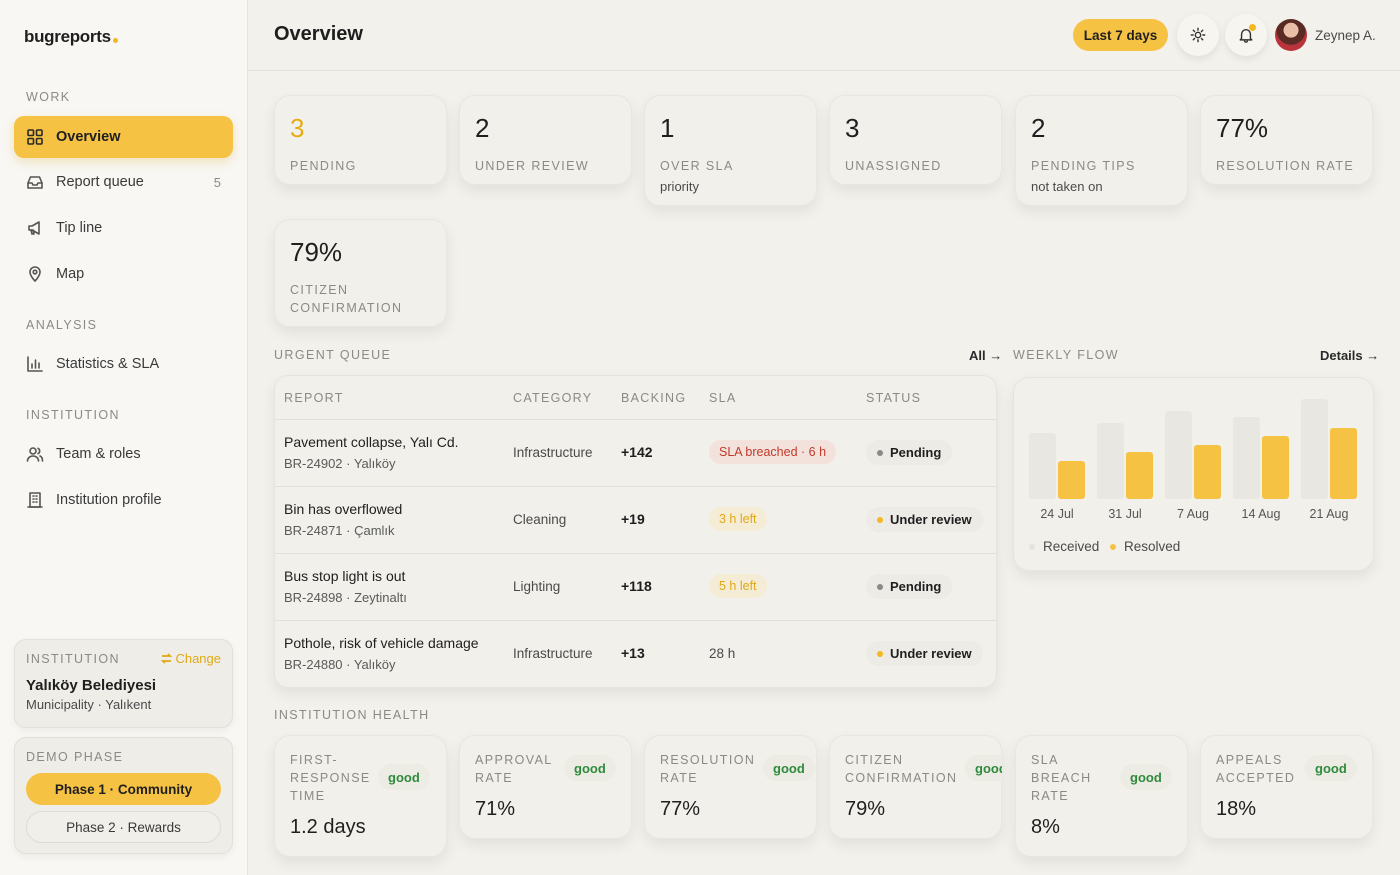 This screenshot has width=1400, height=875. What do you see at coordinates (697, 166) in the screenshot?
I see `stat-label: OVER SLA` at bounding box center [697, 166].